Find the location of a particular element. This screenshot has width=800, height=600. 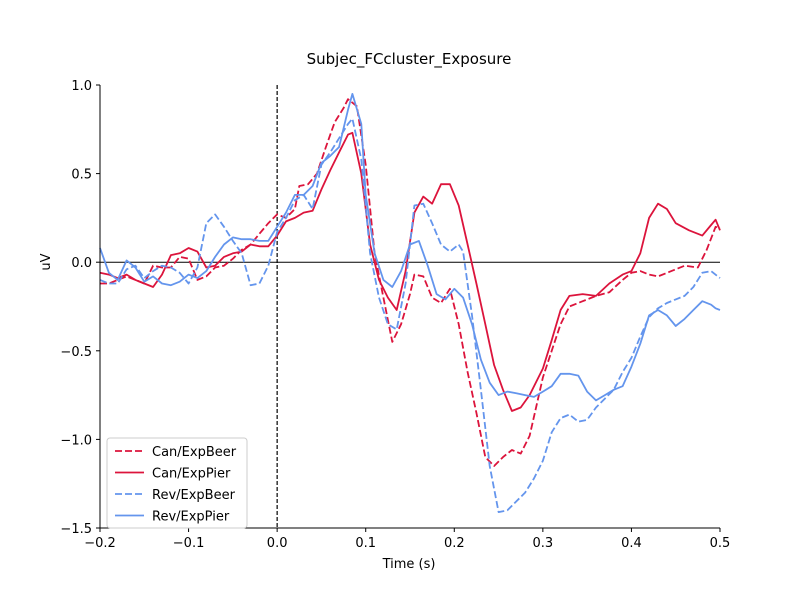

legend-label: Can/ExpPier is located at coordinates (191, 474).